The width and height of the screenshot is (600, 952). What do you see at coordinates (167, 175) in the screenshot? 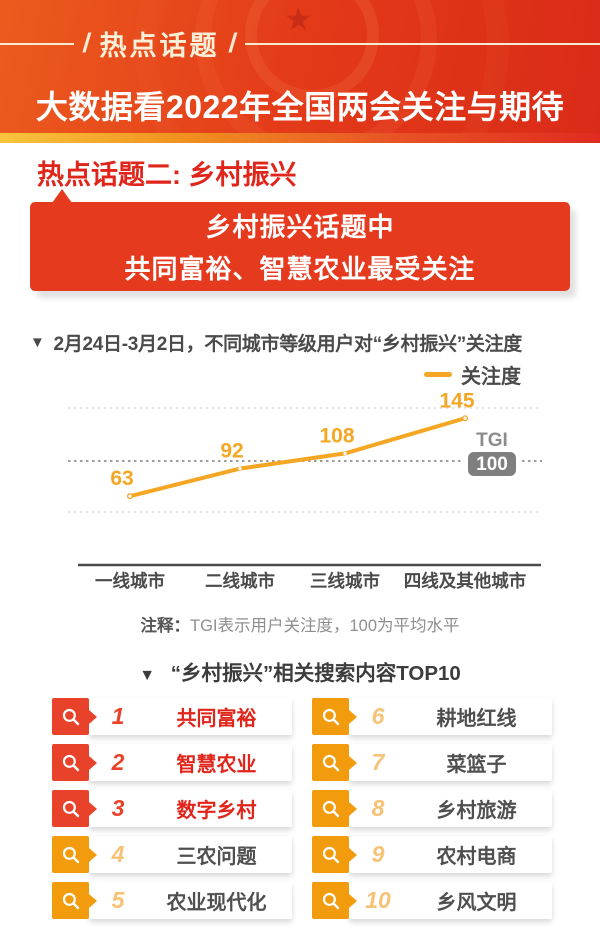
I see `section-title: 热点话题二: 乡村振兴` at bounding box center [167, 175].